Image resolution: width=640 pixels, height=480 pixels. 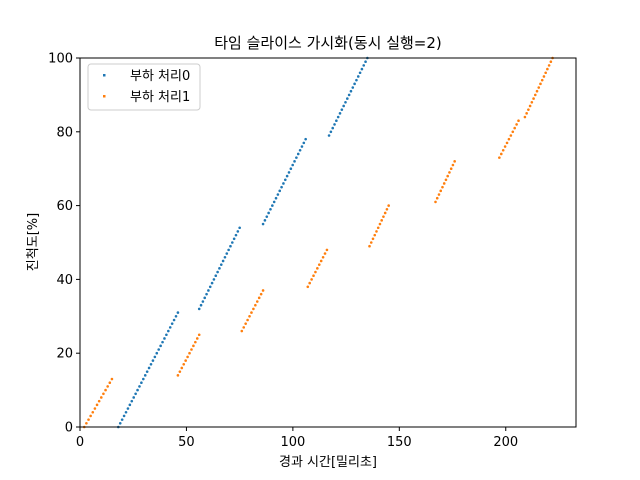 What do you see at coordinates (297, 438) in the screenshot?
I see `x-axis-ticks: 0 50 100 150 200` at bounding box center [297, 438].